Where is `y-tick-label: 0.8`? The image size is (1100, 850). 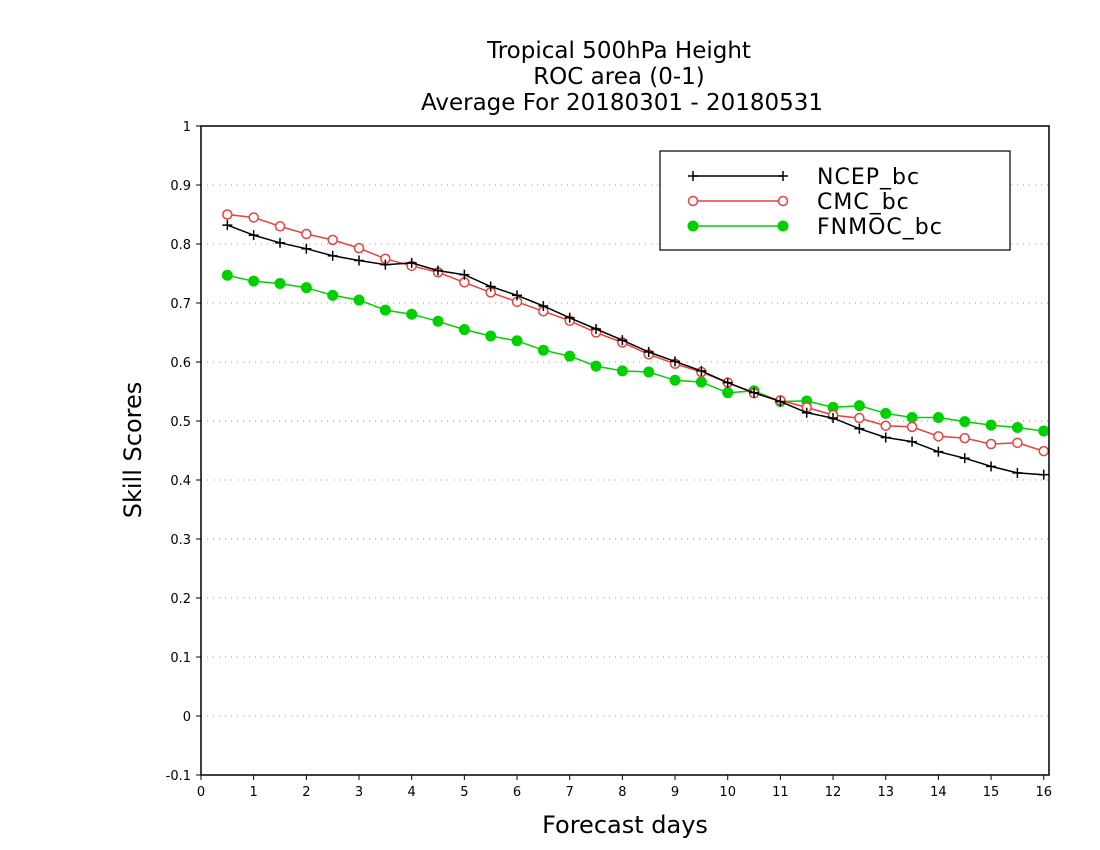 y-tick-label: 0.8 is located at coordinates (180, 245).